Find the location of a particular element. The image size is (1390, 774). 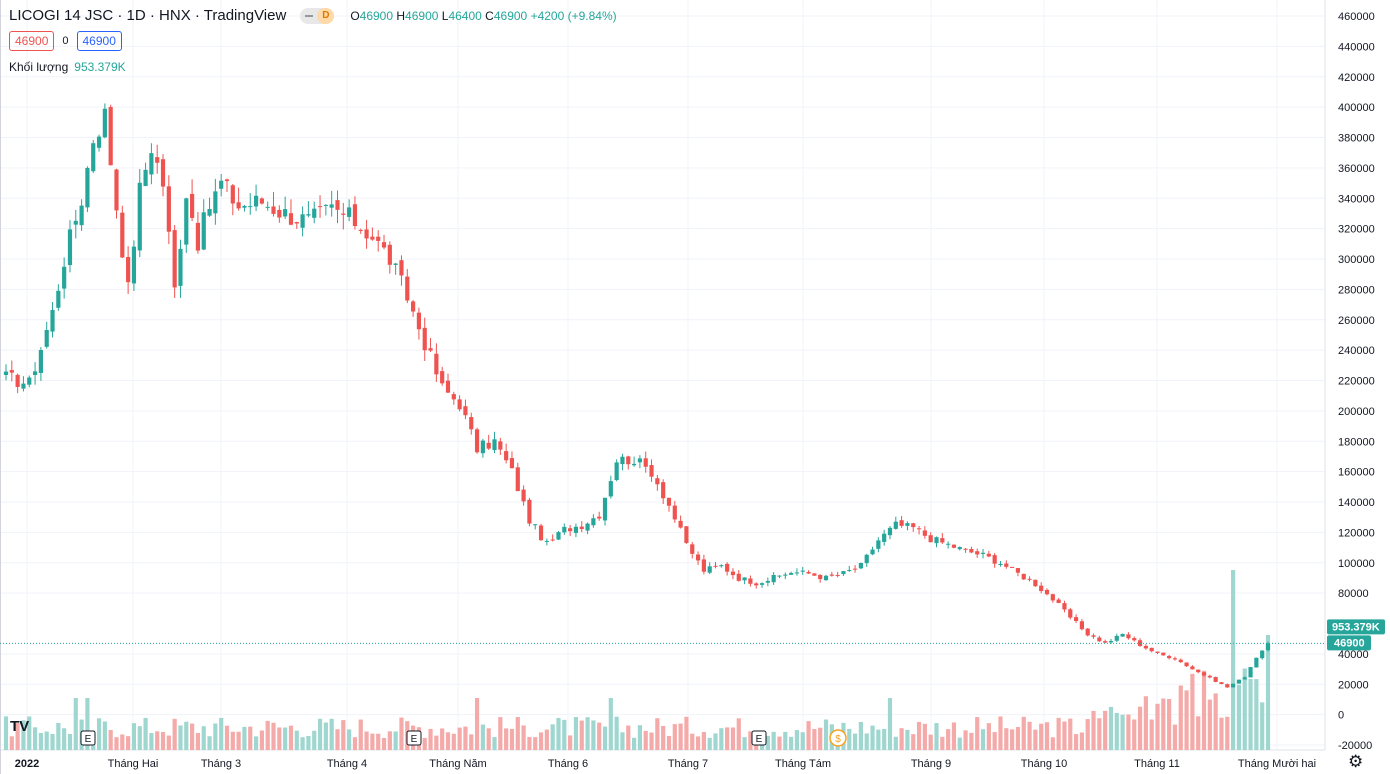

dividend-marker is located at coordinates (838, 738).